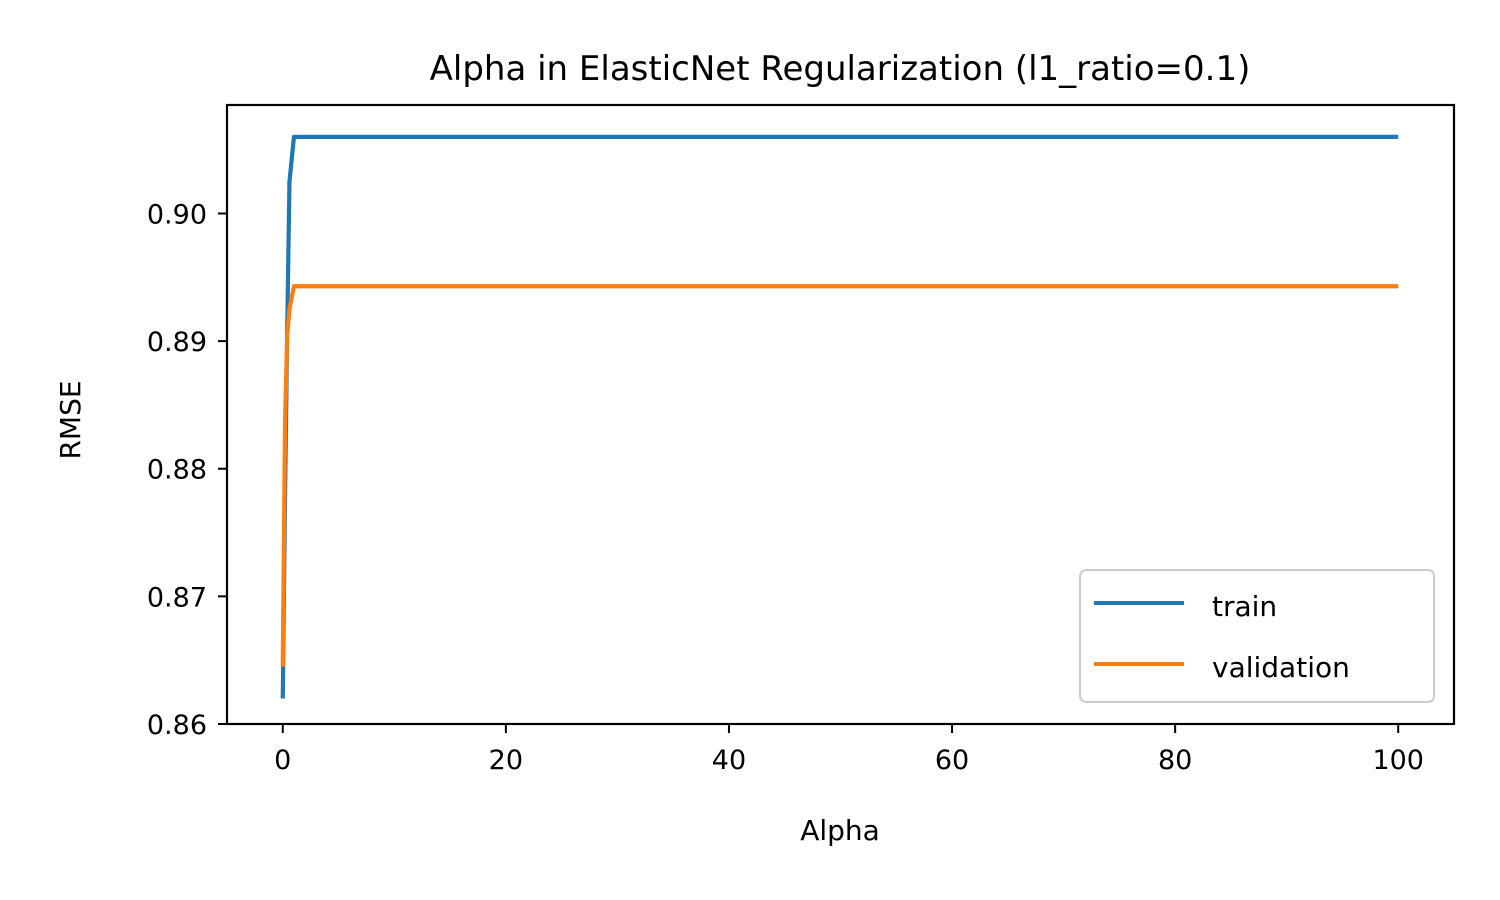 The width and height of the screenshot is (1500, 900). Describe the element at coordinates (1257, 636) in the screenshot. I see `legend: train validation` at that location.